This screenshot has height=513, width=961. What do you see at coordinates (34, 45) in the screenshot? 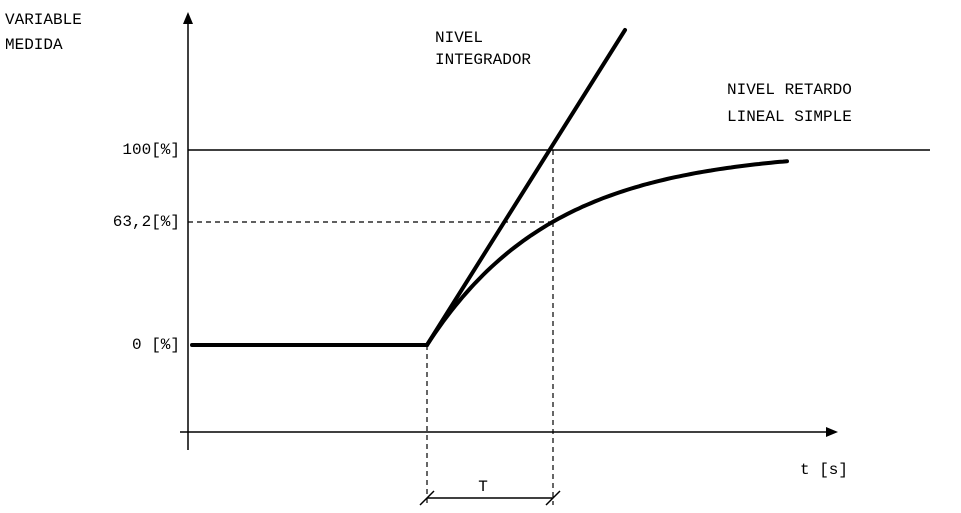
I see `y-label: MEDIDA` at bounding box center [34, 45].